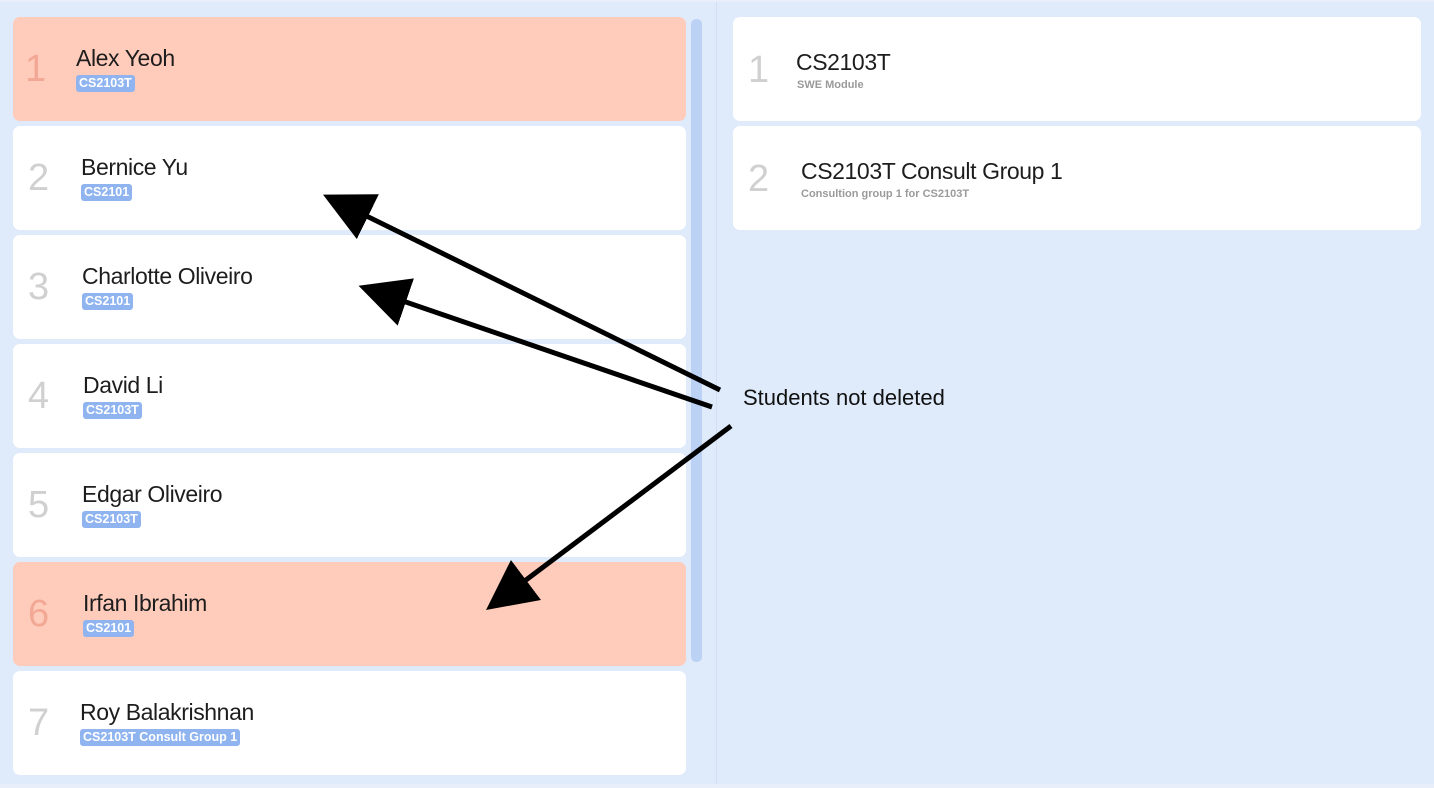  Describe the element at coordinates (717, 786) in the screenshot. I see `bottom-border` at that location.